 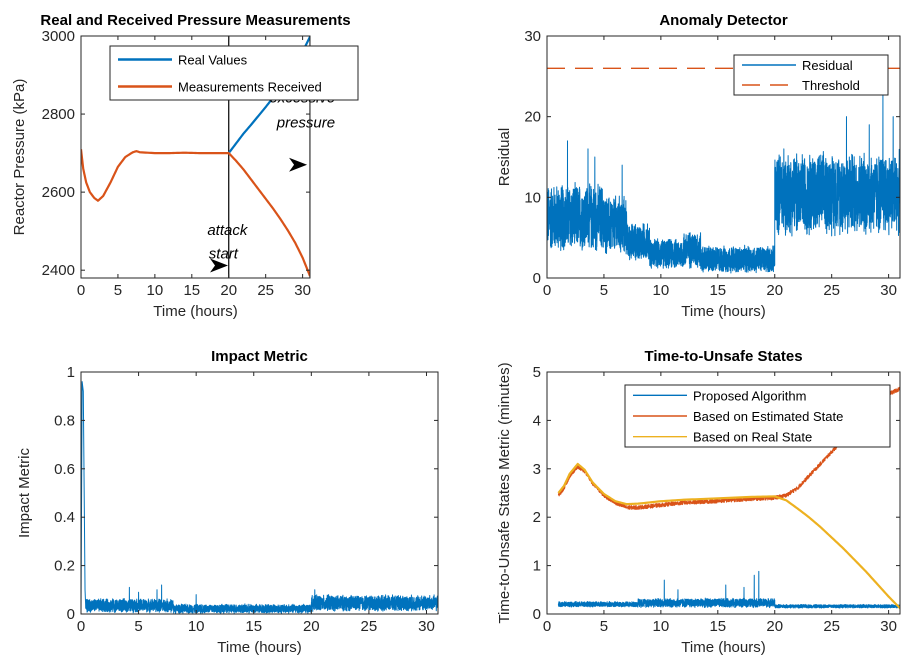 I want to click on legend: Real Values Measurements Received, so click(x=234, y=73).